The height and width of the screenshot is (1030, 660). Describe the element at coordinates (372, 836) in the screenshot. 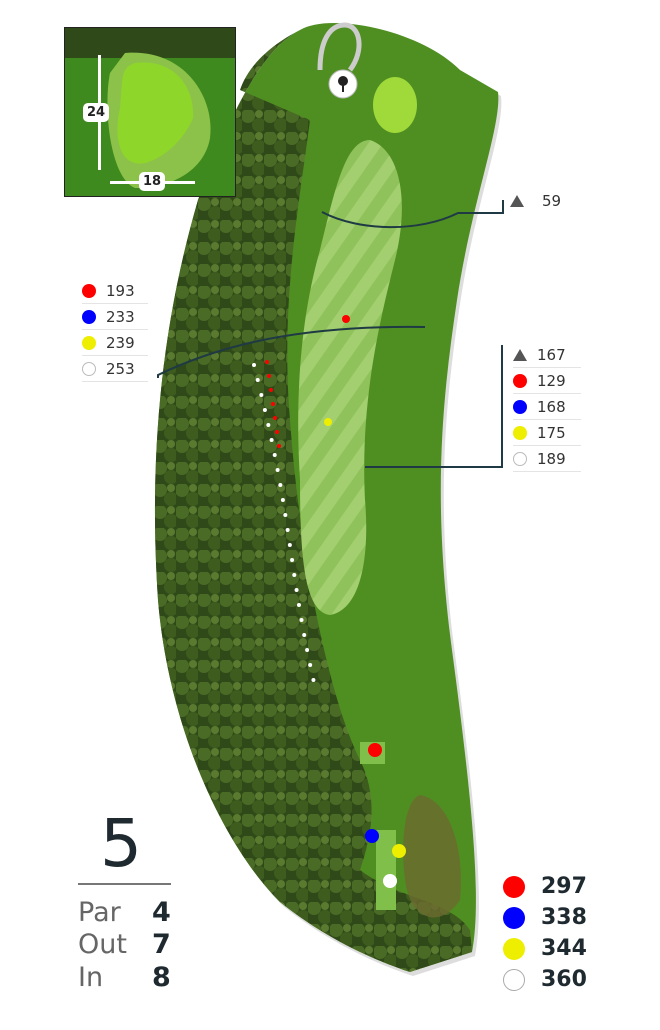

I see `tee-marker-blue` at that location.